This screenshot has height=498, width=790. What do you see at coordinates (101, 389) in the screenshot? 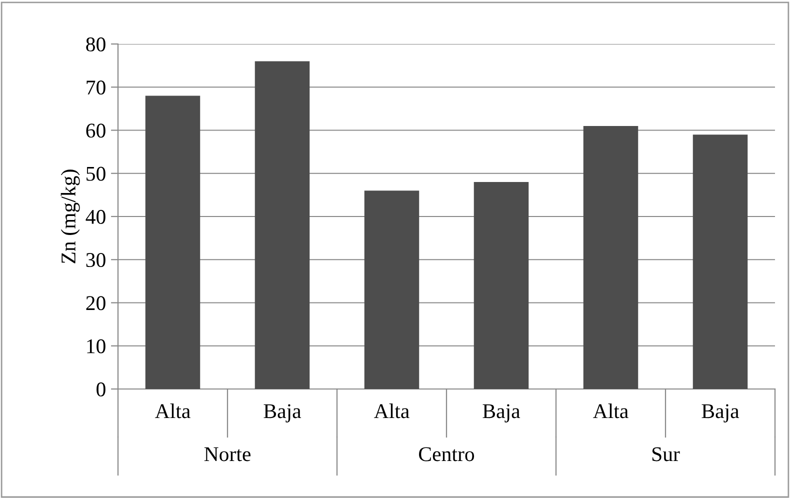
I see `y-tick-label: 0` at bounding box center [101, 389].